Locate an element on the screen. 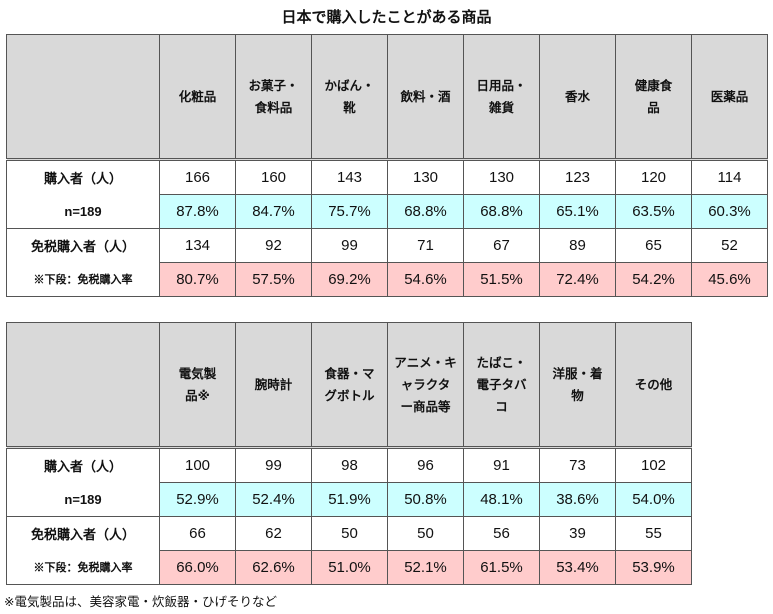 This screenshot has width=773, height=614. column-header: 腕時計 is located at coordinates (273, 385).